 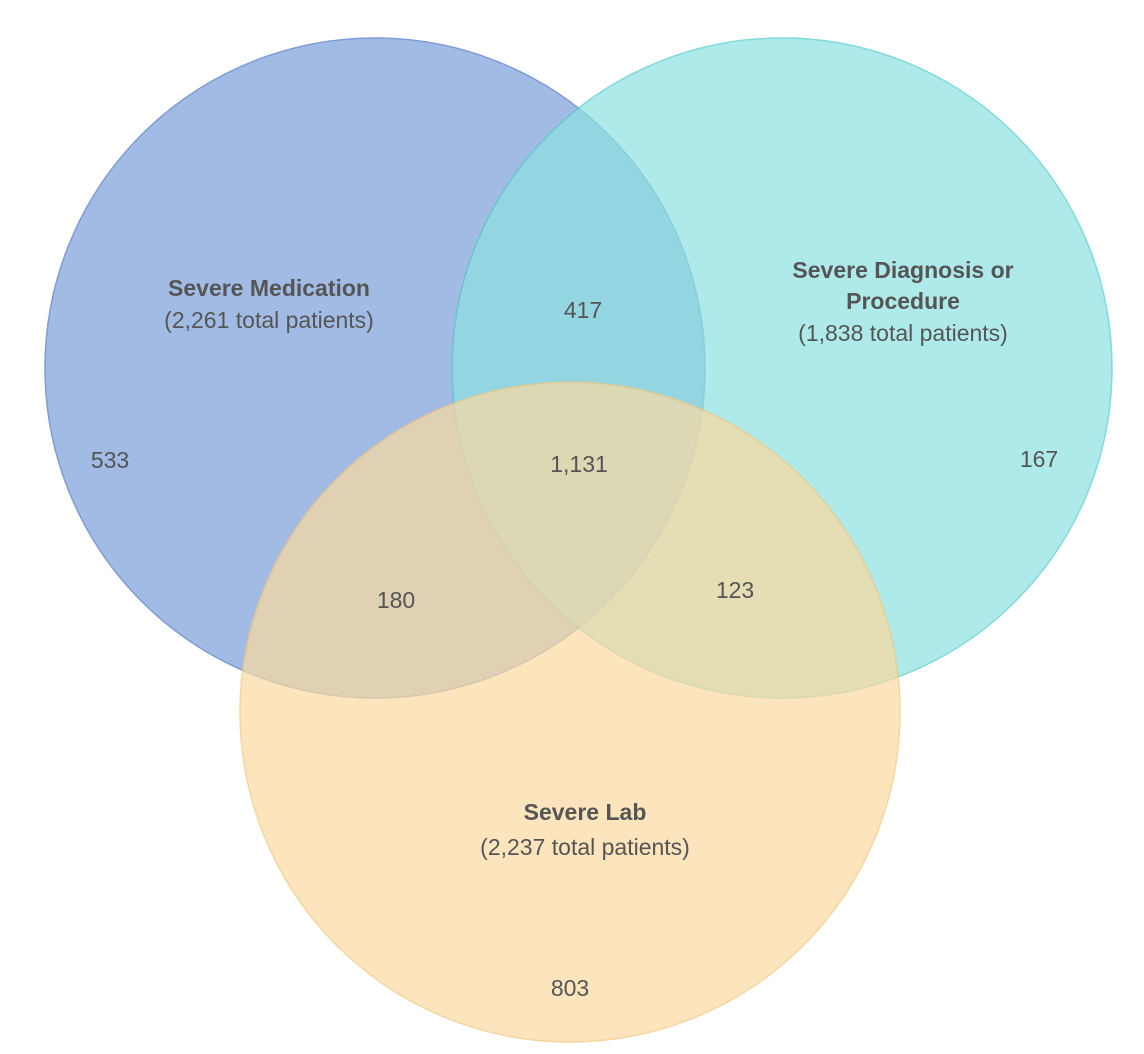 I want to click on set-label-medication: Severe Medication (2,261 total patients), so click(x=269, y=304).